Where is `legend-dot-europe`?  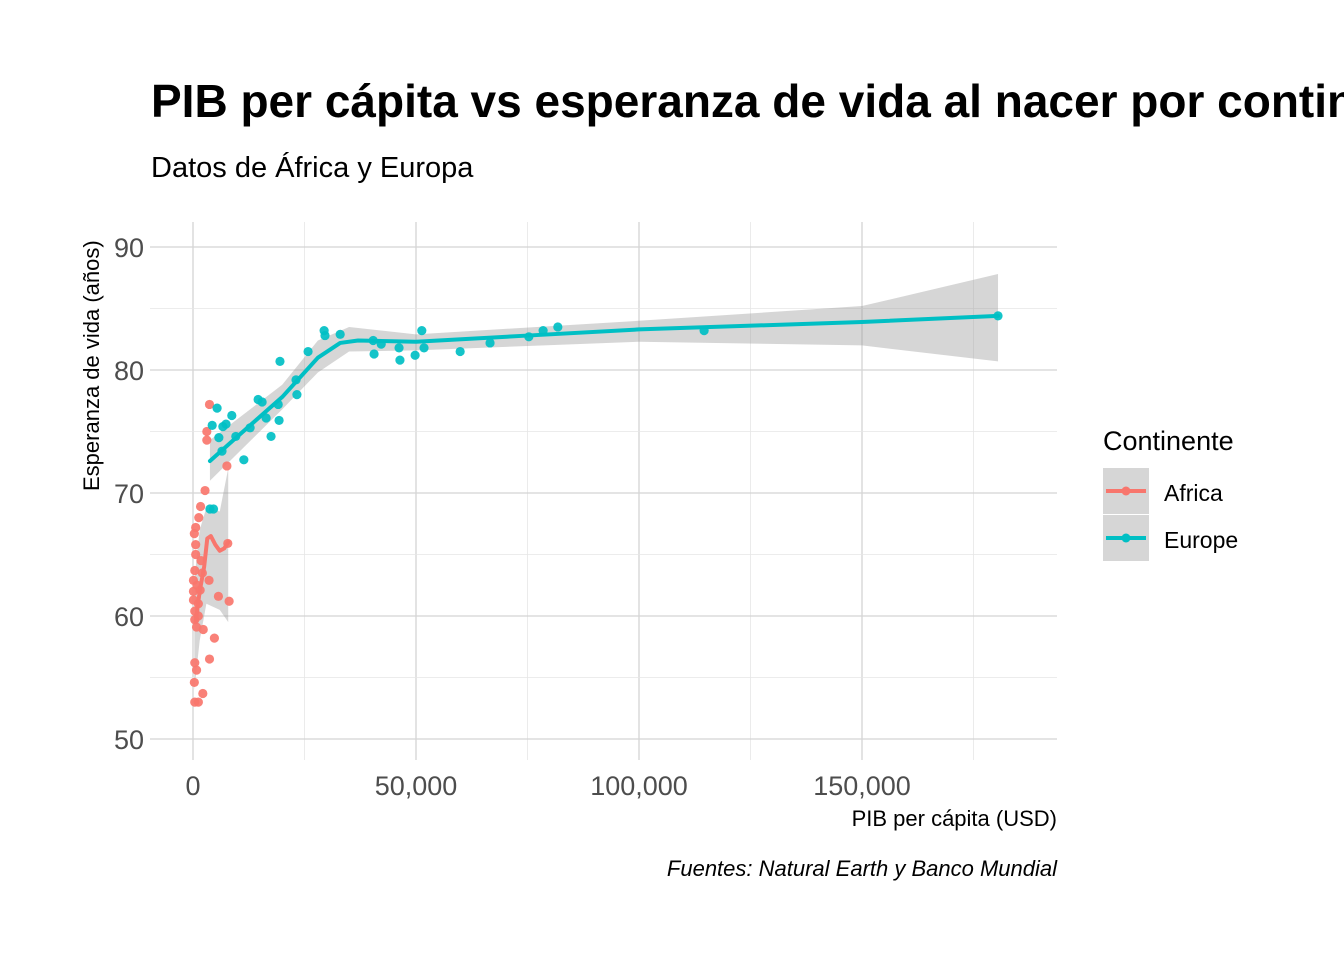
legend-dot-europe is located at coordinates (1126, 538).